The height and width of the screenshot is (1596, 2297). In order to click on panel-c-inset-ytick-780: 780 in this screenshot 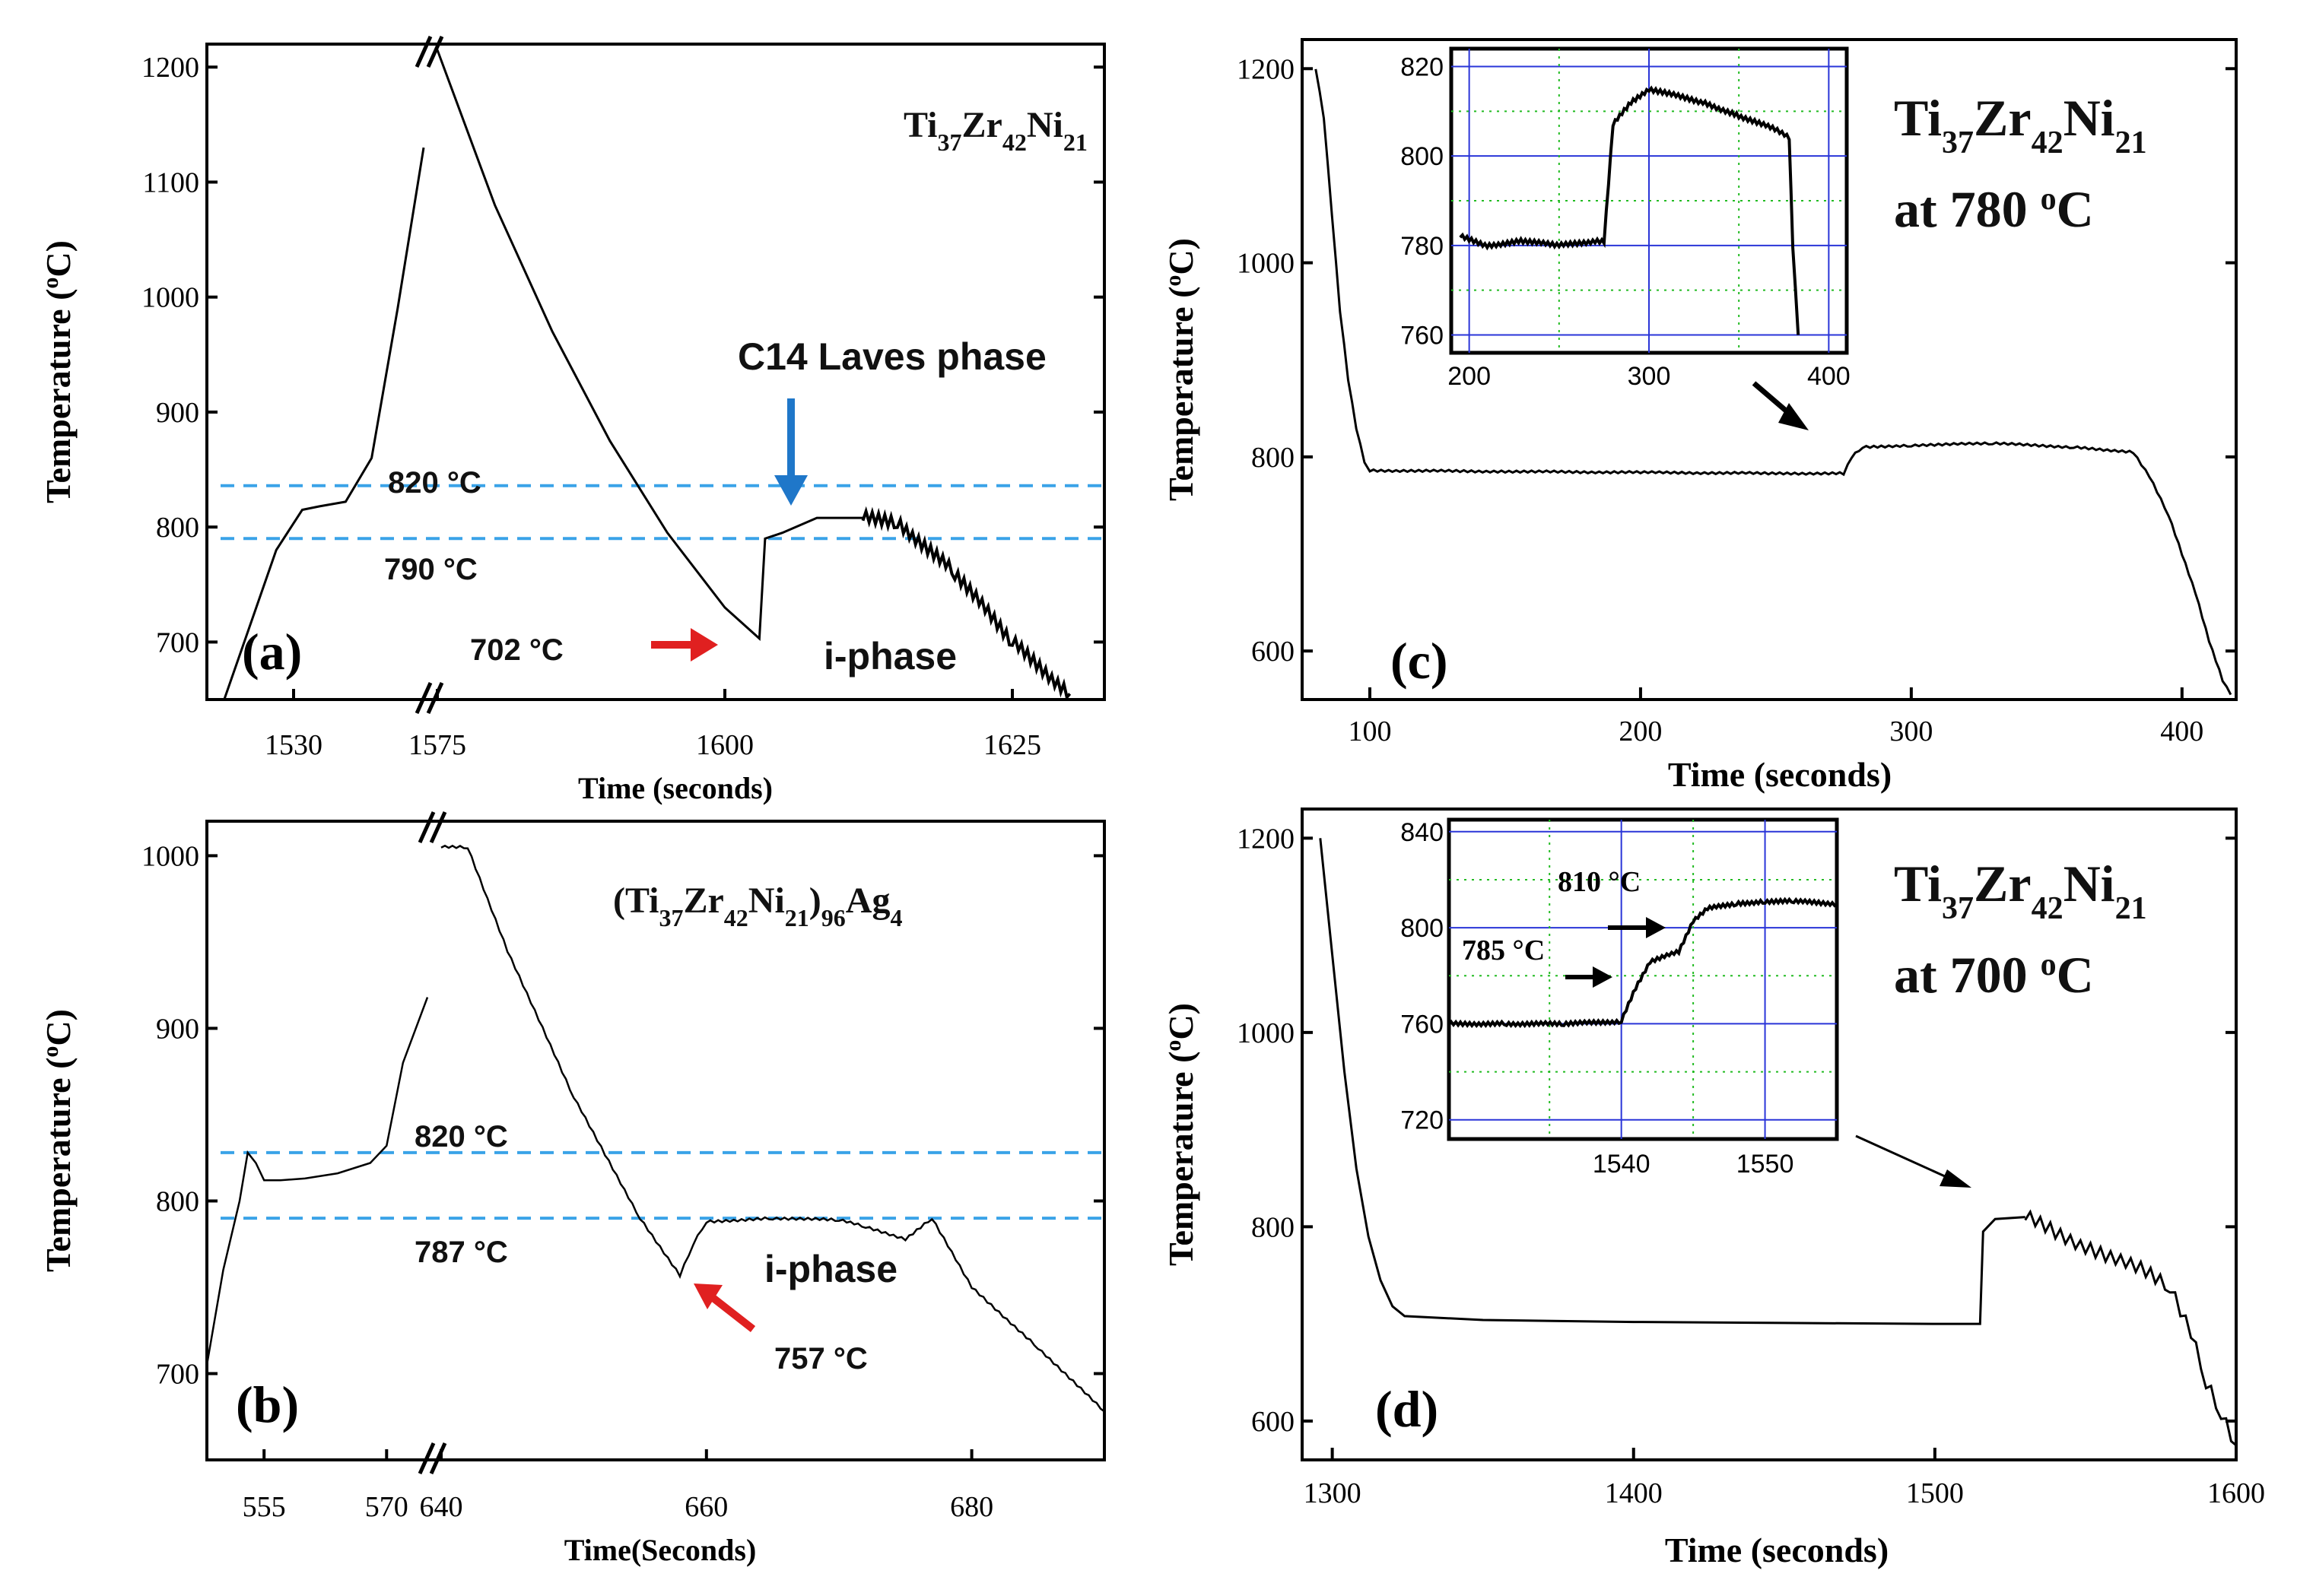, I will do `click(1422, 247)`.